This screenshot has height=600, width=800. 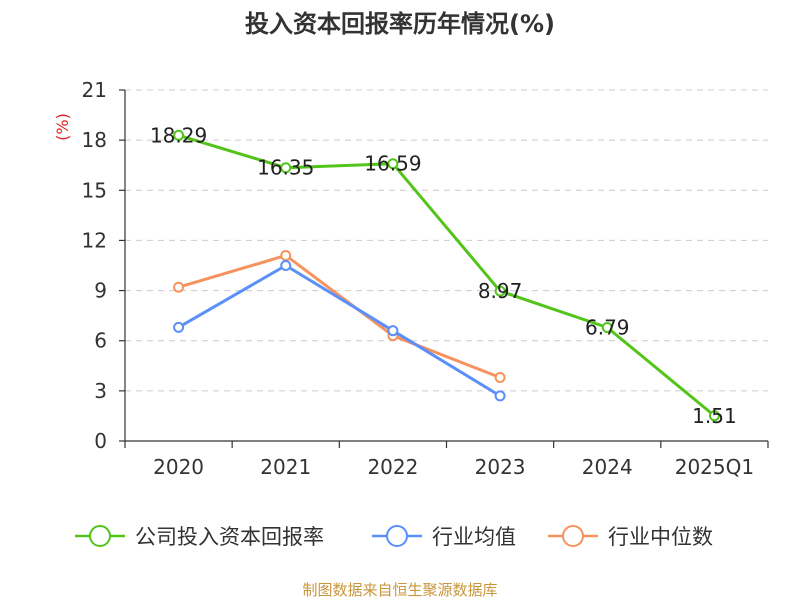 I want to click on legend-label: 行业中位数, so click(x=660, y=537).